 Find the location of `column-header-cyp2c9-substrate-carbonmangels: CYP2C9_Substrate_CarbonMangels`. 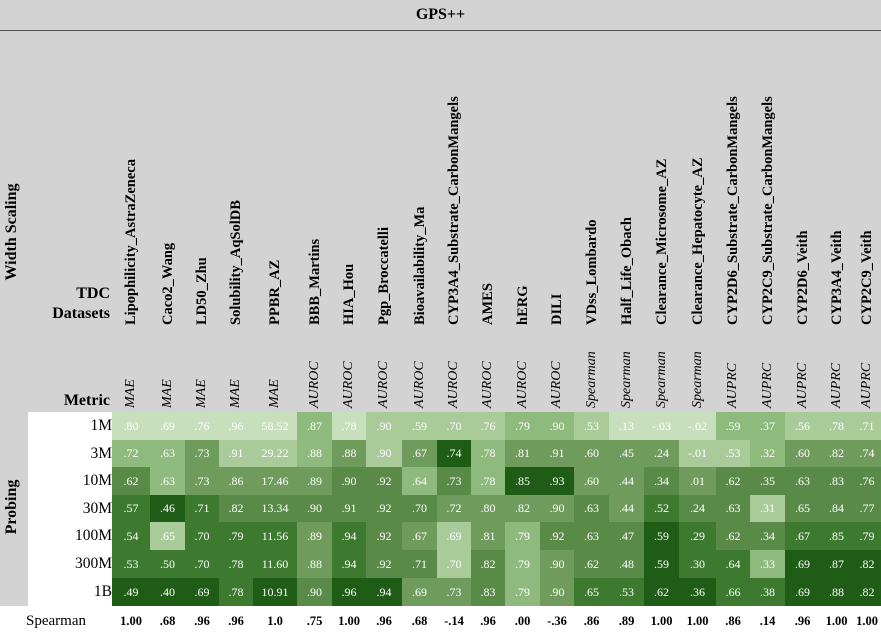

column-header-cyp2c9-substrate-carbonmangels: CYP2C9_Substrate_CarbonMangels is located at coordinates (767, 210).